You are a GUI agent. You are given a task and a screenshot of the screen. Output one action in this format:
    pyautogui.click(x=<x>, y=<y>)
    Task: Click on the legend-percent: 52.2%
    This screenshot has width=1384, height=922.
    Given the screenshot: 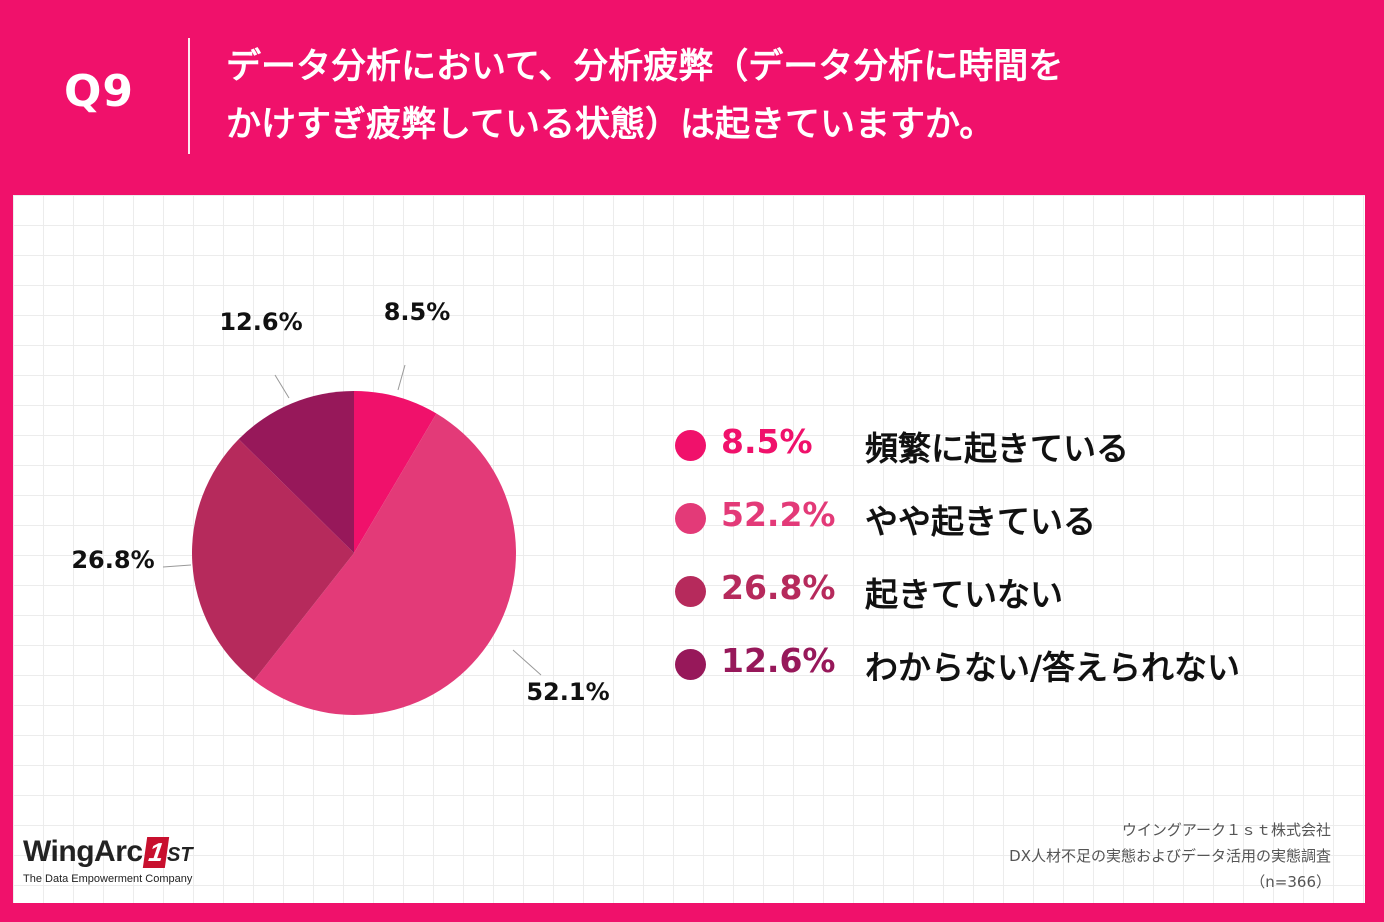 What is the action you would take?
    pyautogui.click(x=778, y=514)
    